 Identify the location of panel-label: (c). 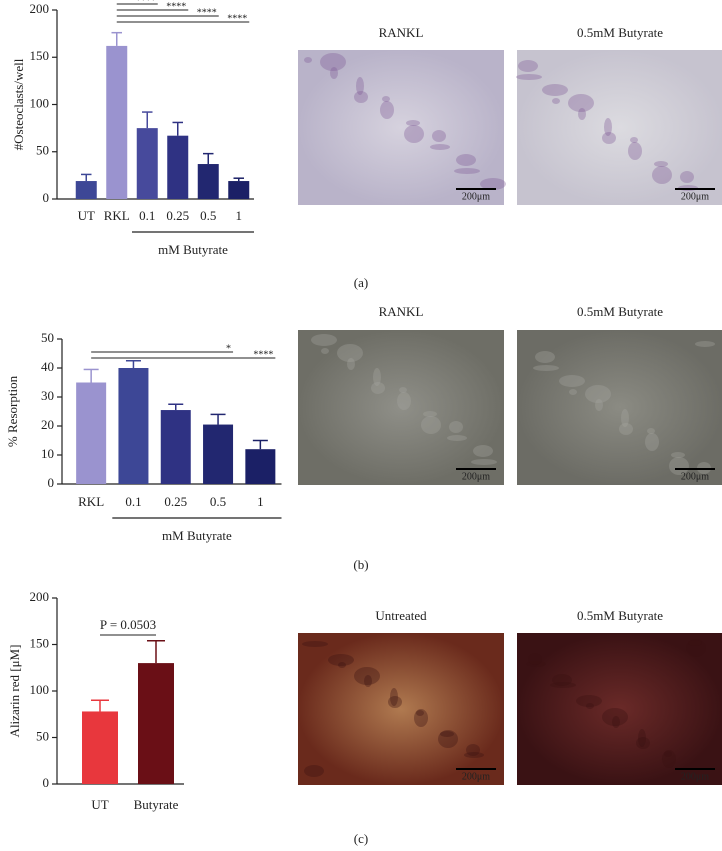
(361, 838).